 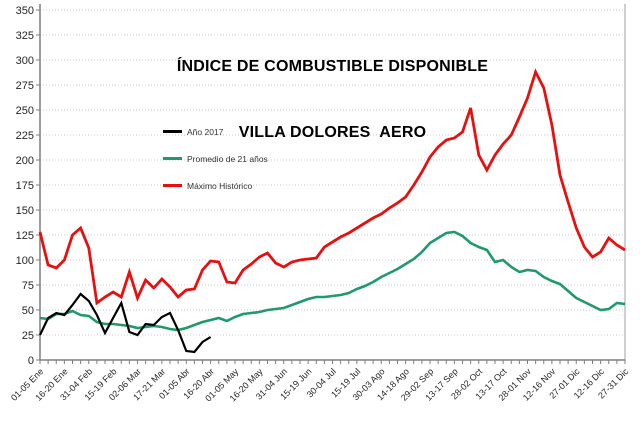 I want to click on y-tick-label: 75, so click(x=28, y=286).